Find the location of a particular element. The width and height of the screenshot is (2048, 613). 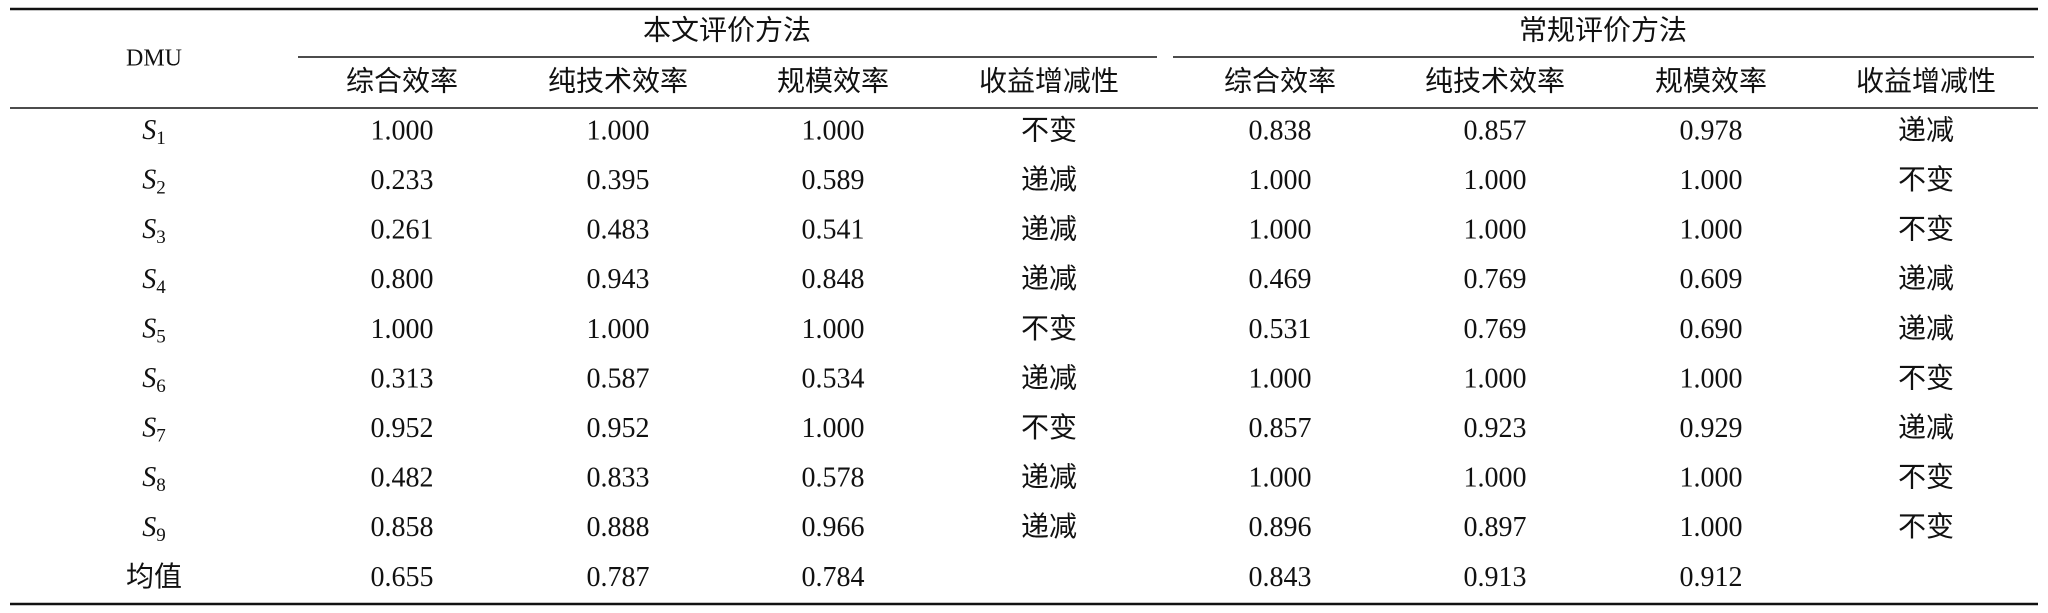

cell: 0.769 is located at coordinates (1495, 279).